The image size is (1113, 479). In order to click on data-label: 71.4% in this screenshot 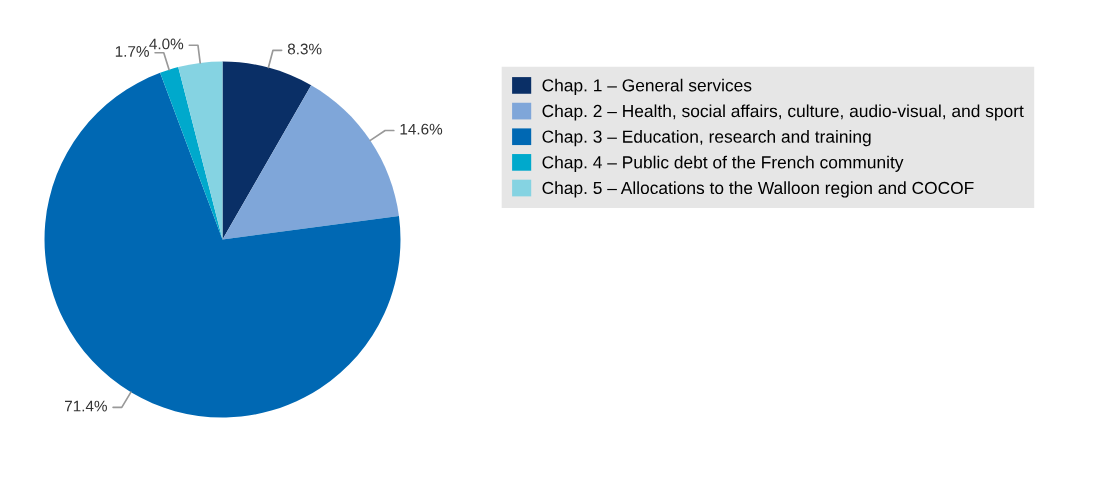, I will do `click(86, 406)`.